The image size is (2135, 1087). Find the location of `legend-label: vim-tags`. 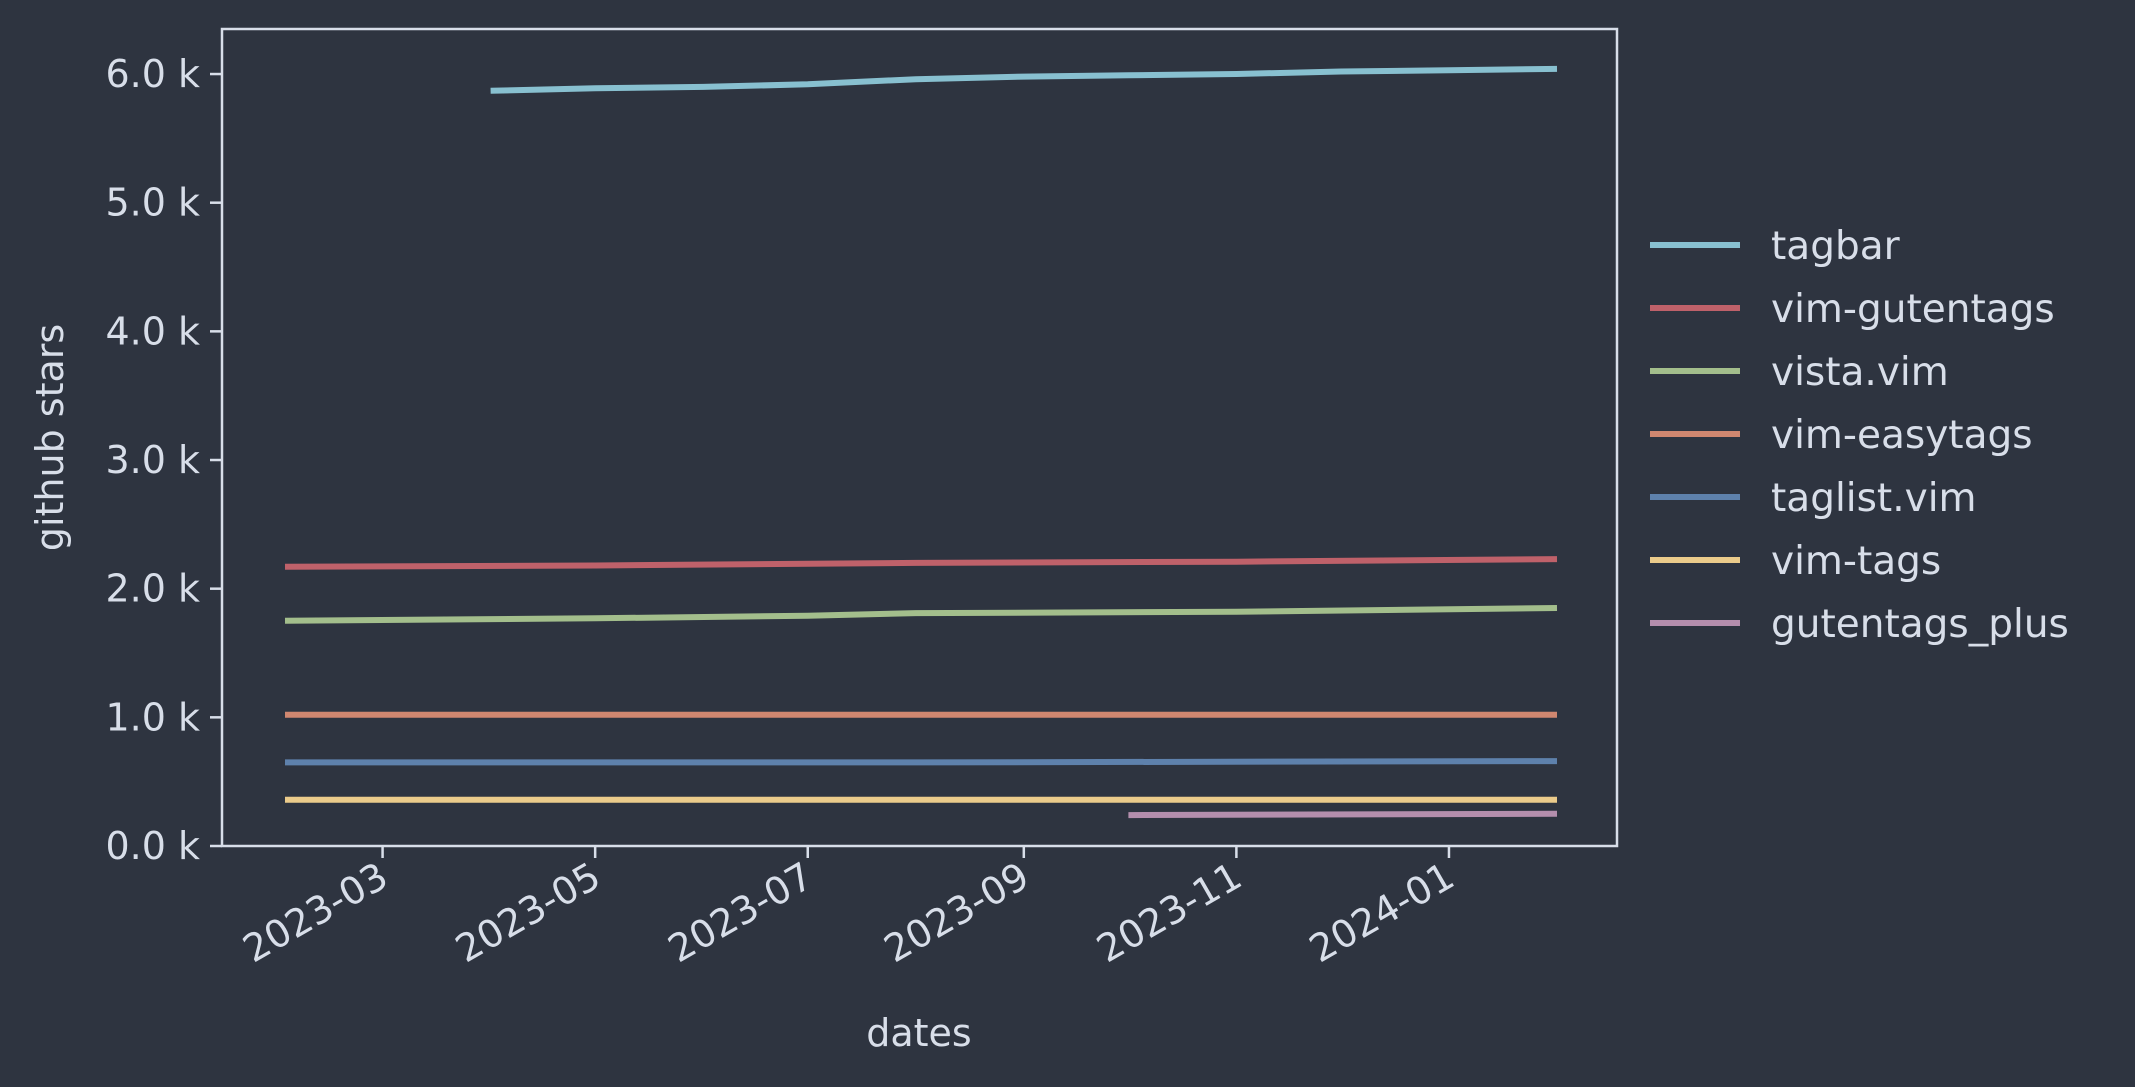

legend-label: vim-tags is located at coordinates (1856, 561).